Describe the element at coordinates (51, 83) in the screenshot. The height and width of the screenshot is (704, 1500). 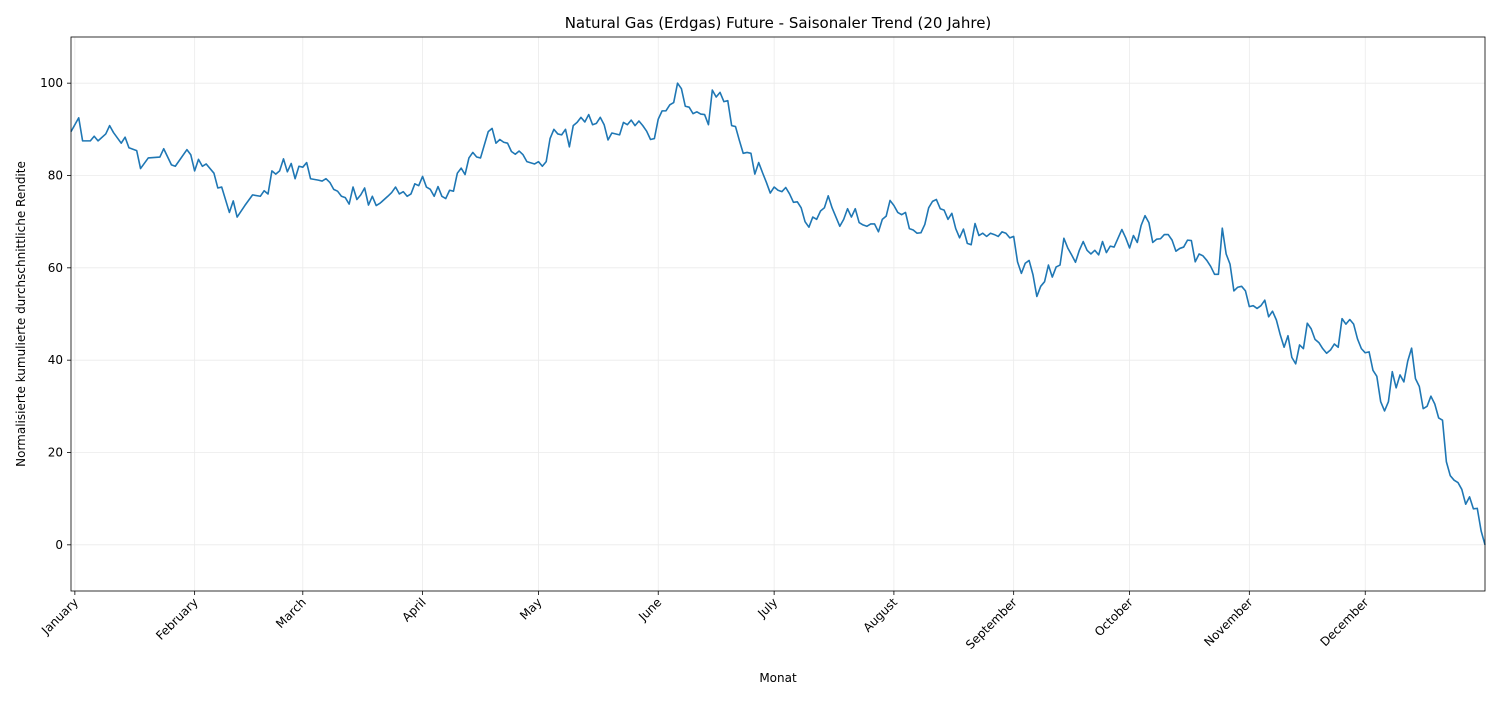
I see `y-tick-label: 100` at that location.